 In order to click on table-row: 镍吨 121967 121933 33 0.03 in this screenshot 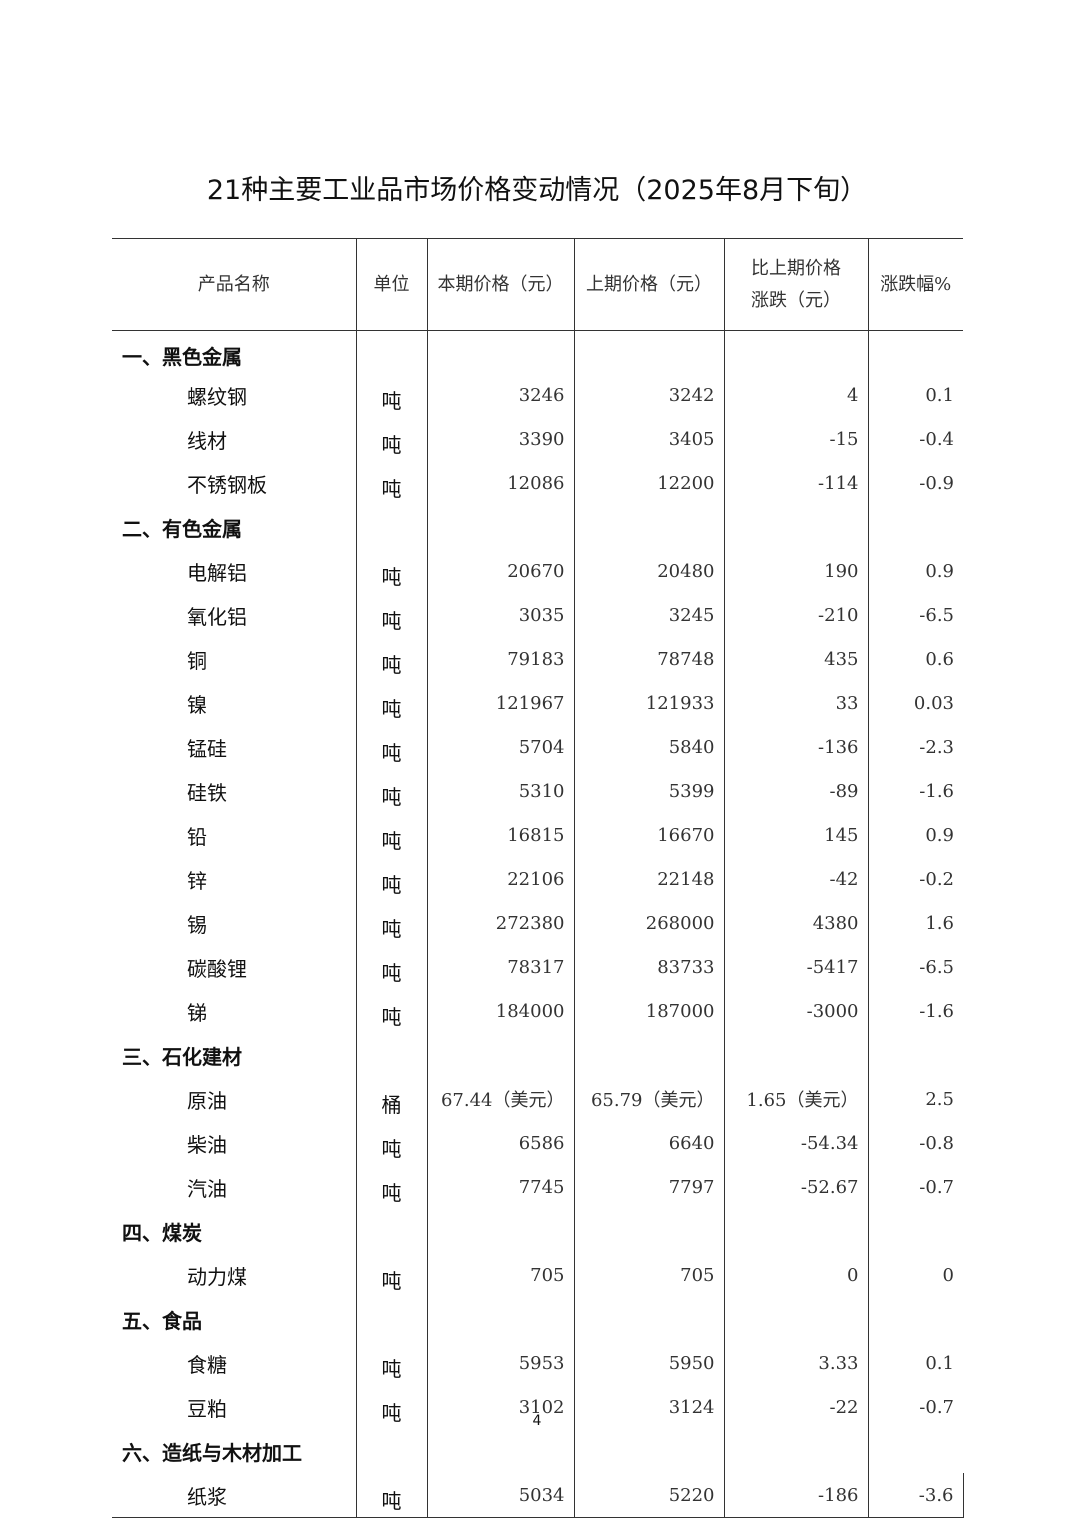, I will do `click(537, 703)`.